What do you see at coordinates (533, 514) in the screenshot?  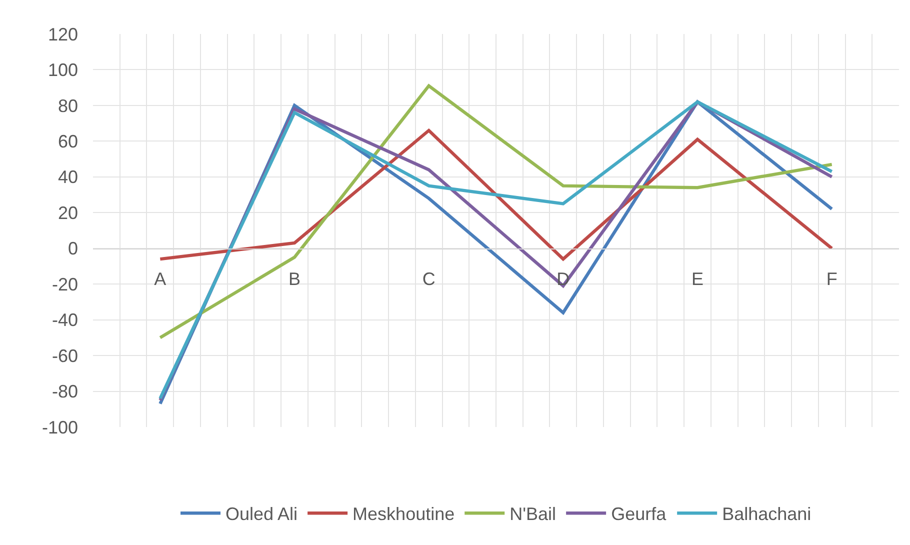 I see `legend-label: N'Bail` at bounding box center [533, 514].